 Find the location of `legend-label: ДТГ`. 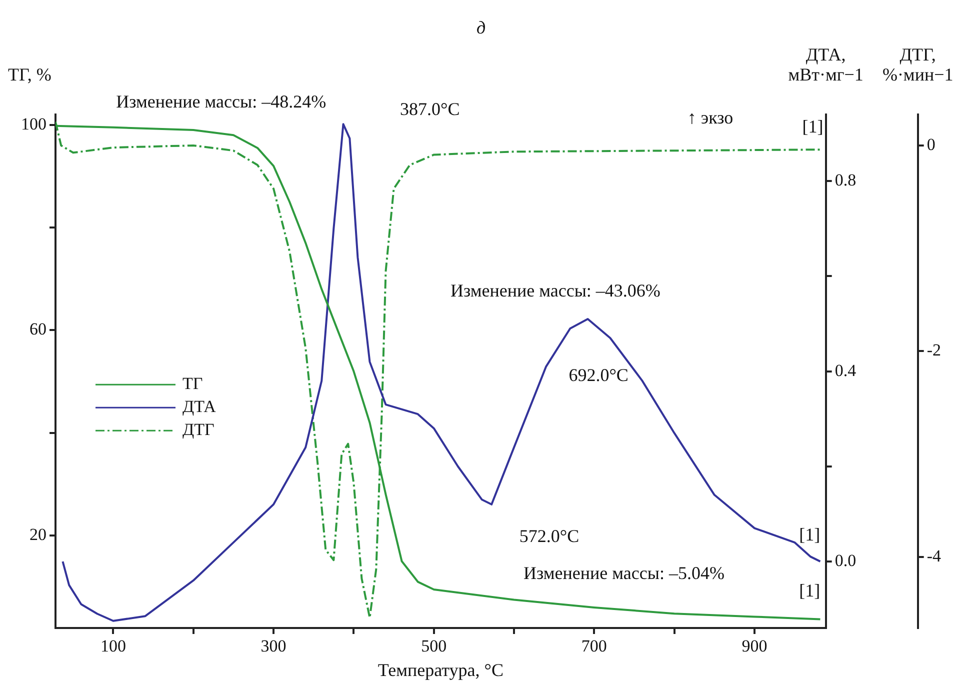

legend-label: ДТГ is located at coordinates (198, 430).